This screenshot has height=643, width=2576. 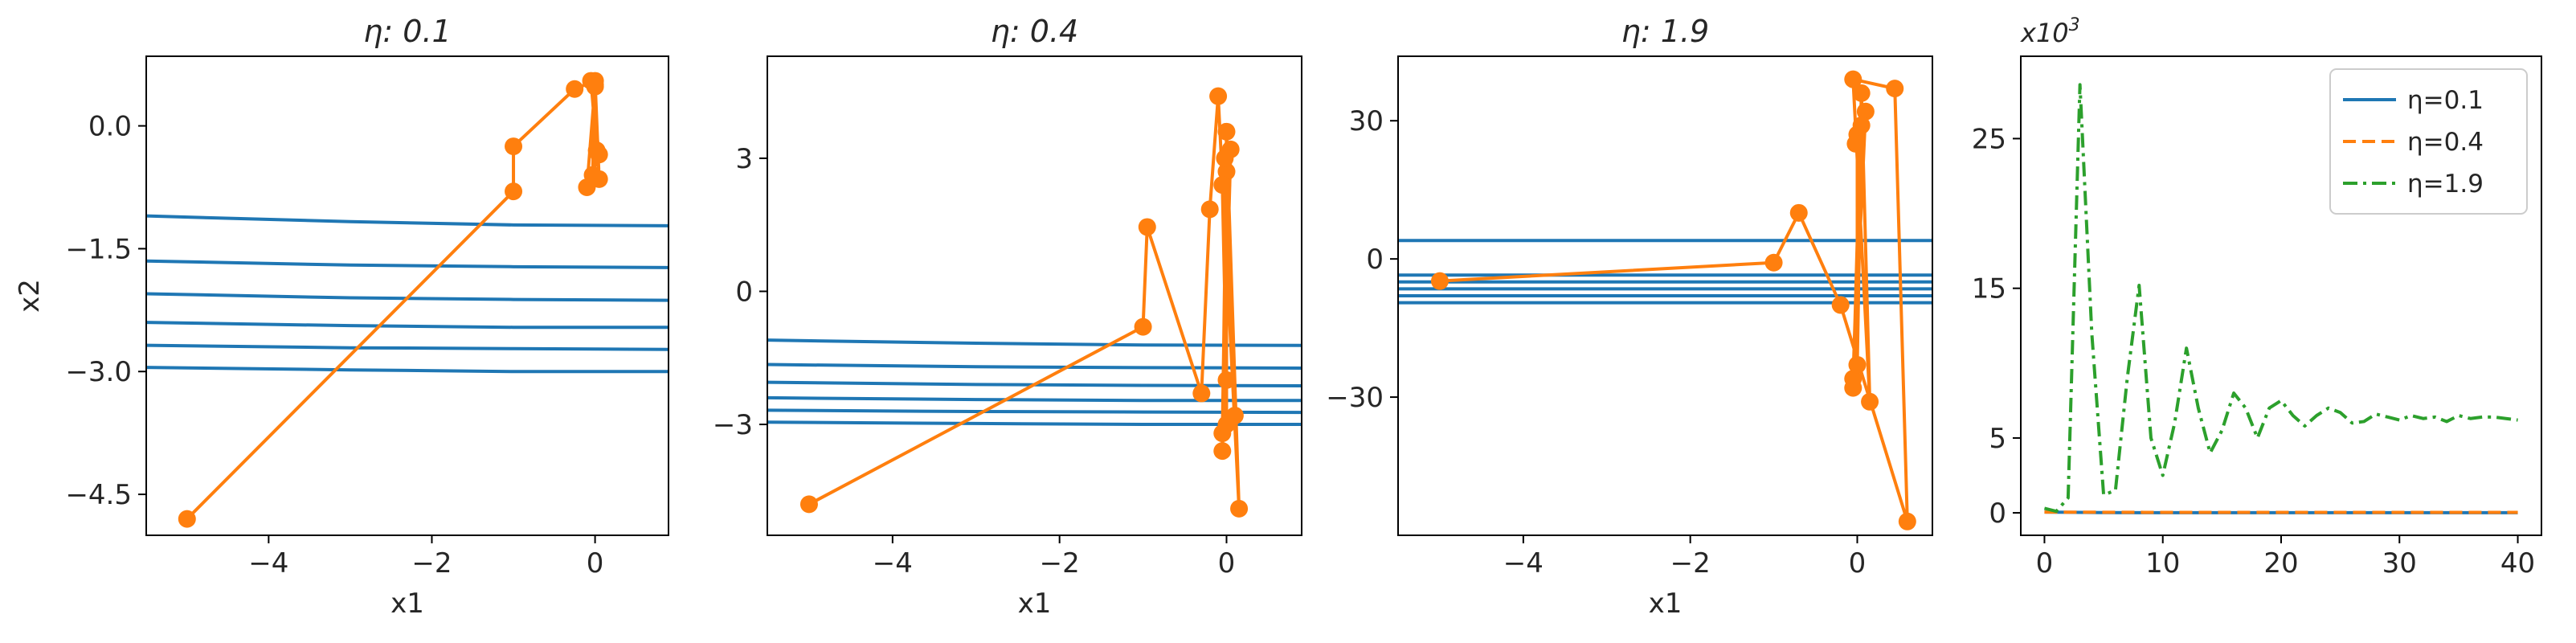 What do you see at coordinates (2445, 100) in the screenshot?
I see `legend-label-1: η=0.1` at bounding box center [2445, 100].